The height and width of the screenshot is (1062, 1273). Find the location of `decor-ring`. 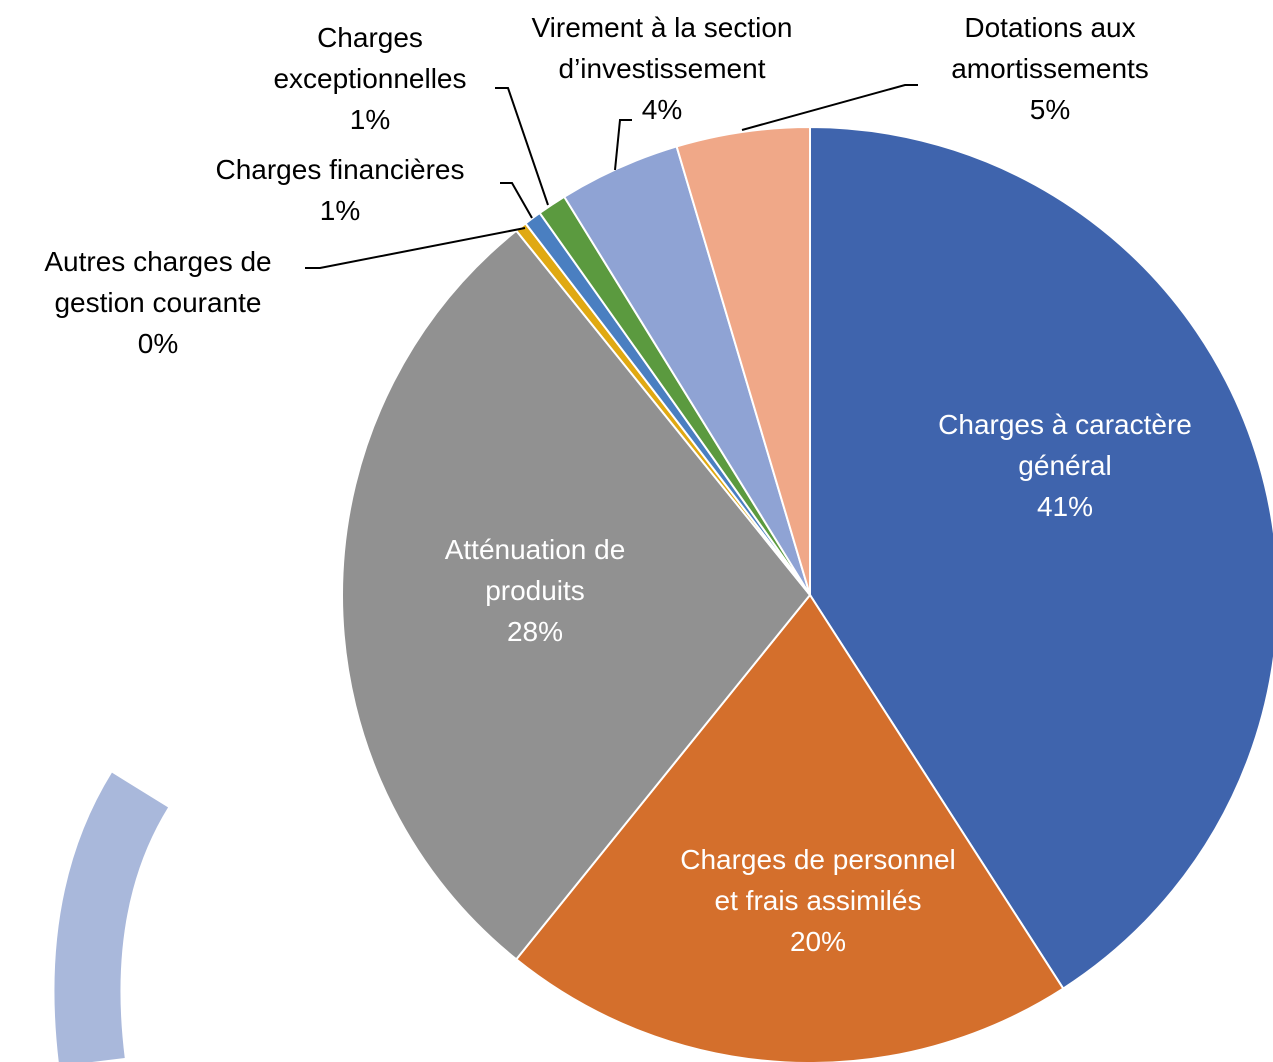

decor-ring is located at coordinates (111, 917).